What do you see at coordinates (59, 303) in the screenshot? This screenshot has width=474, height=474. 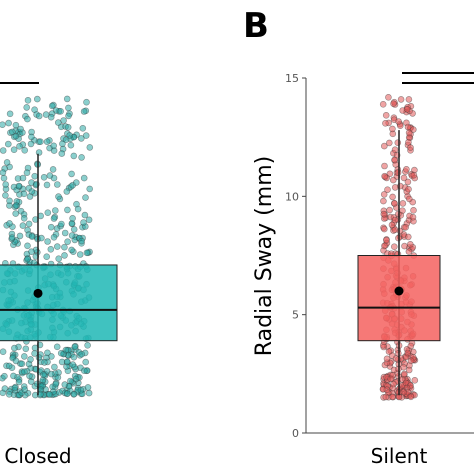 I see `box-closed` at bounding box center [59, 303].